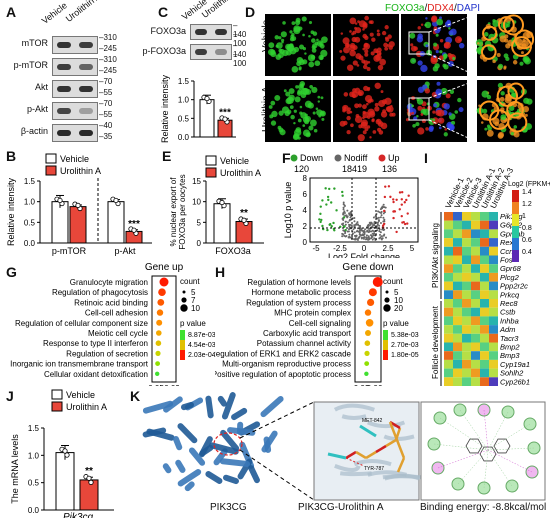 Image resolution: width=550 pixels, height=519 pixels. I want to click on x-tick-label: 0.06, so click(375, 385).